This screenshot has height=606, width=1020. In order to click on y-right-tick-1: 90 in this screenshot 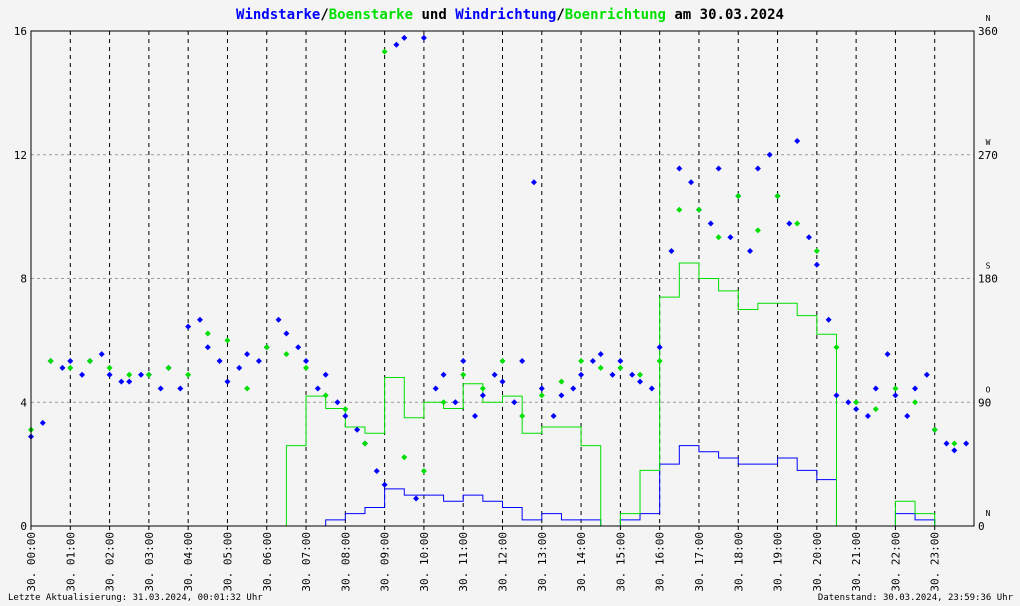, I will do `click(984, 402)`.